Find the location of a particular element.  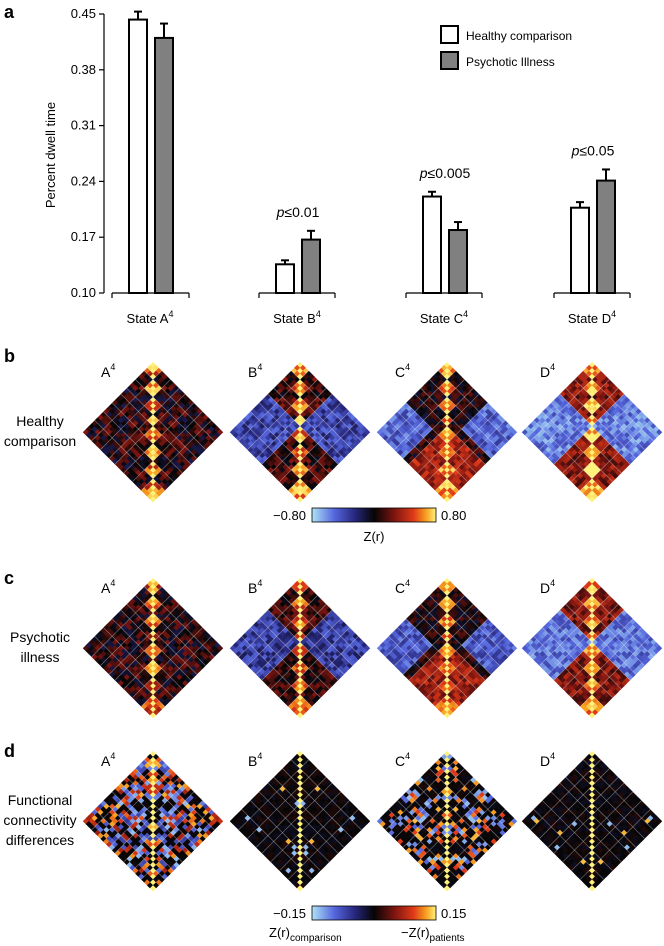

matrix-d-psychotic is located at coordinates (592, 648).